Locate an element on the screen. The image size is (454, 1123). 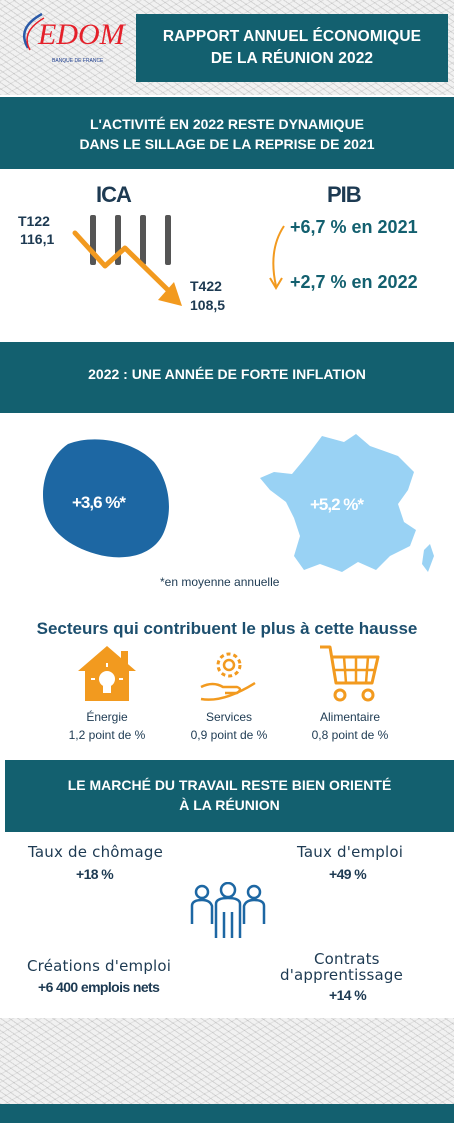
report-title-line2: DE LA RÉUNION 2022 is located at coordinates (292, 58).